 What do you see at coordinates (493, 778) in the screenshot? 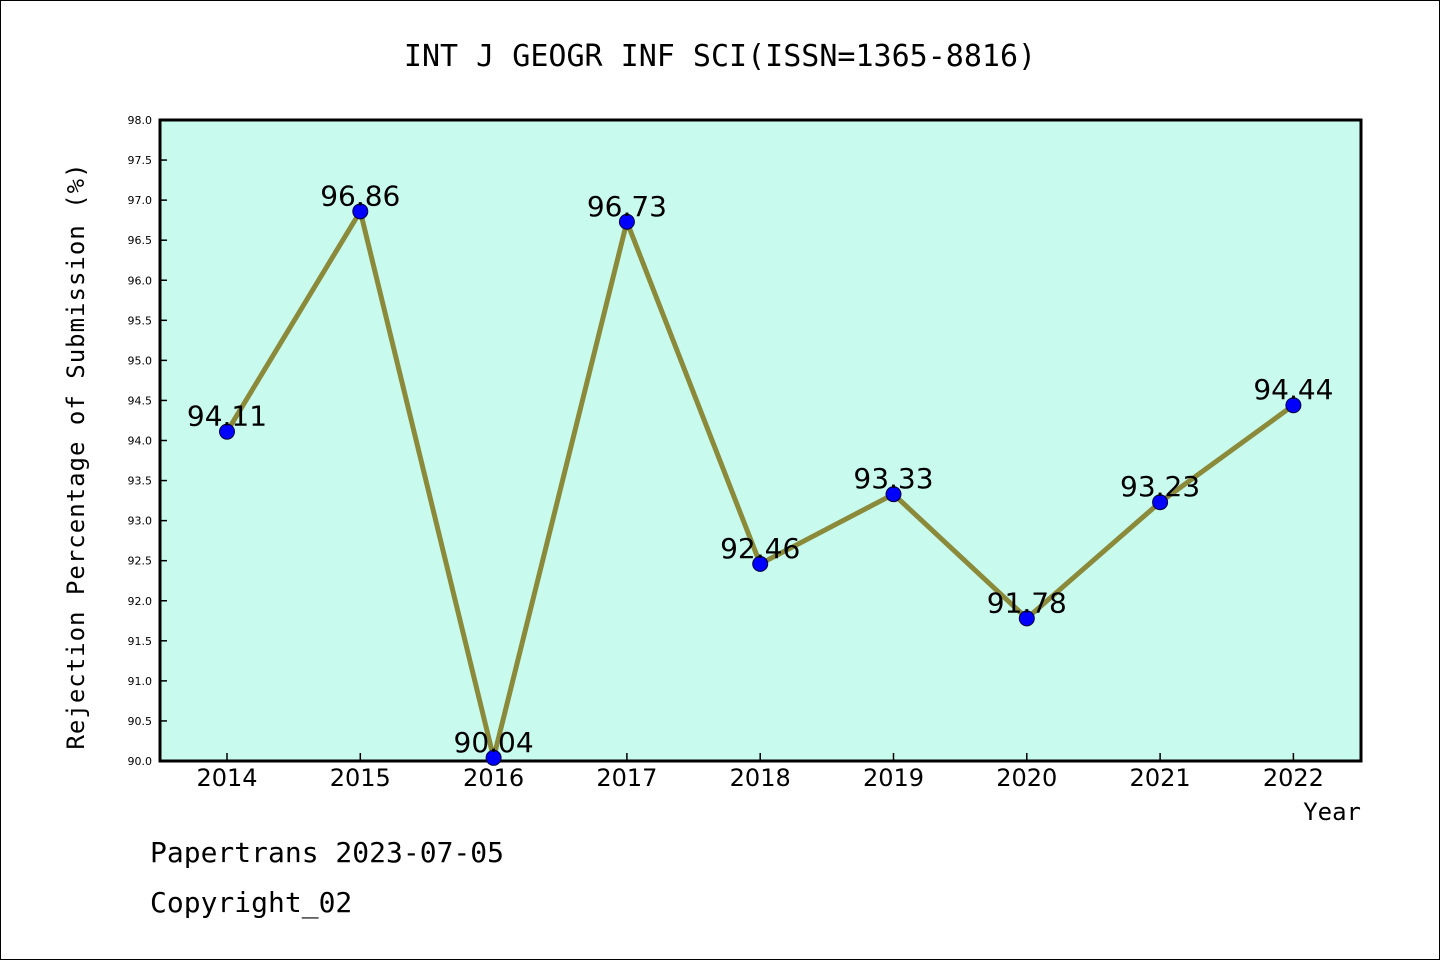
I see `x-tick-label: 2016` at bounding box center [493, 778].